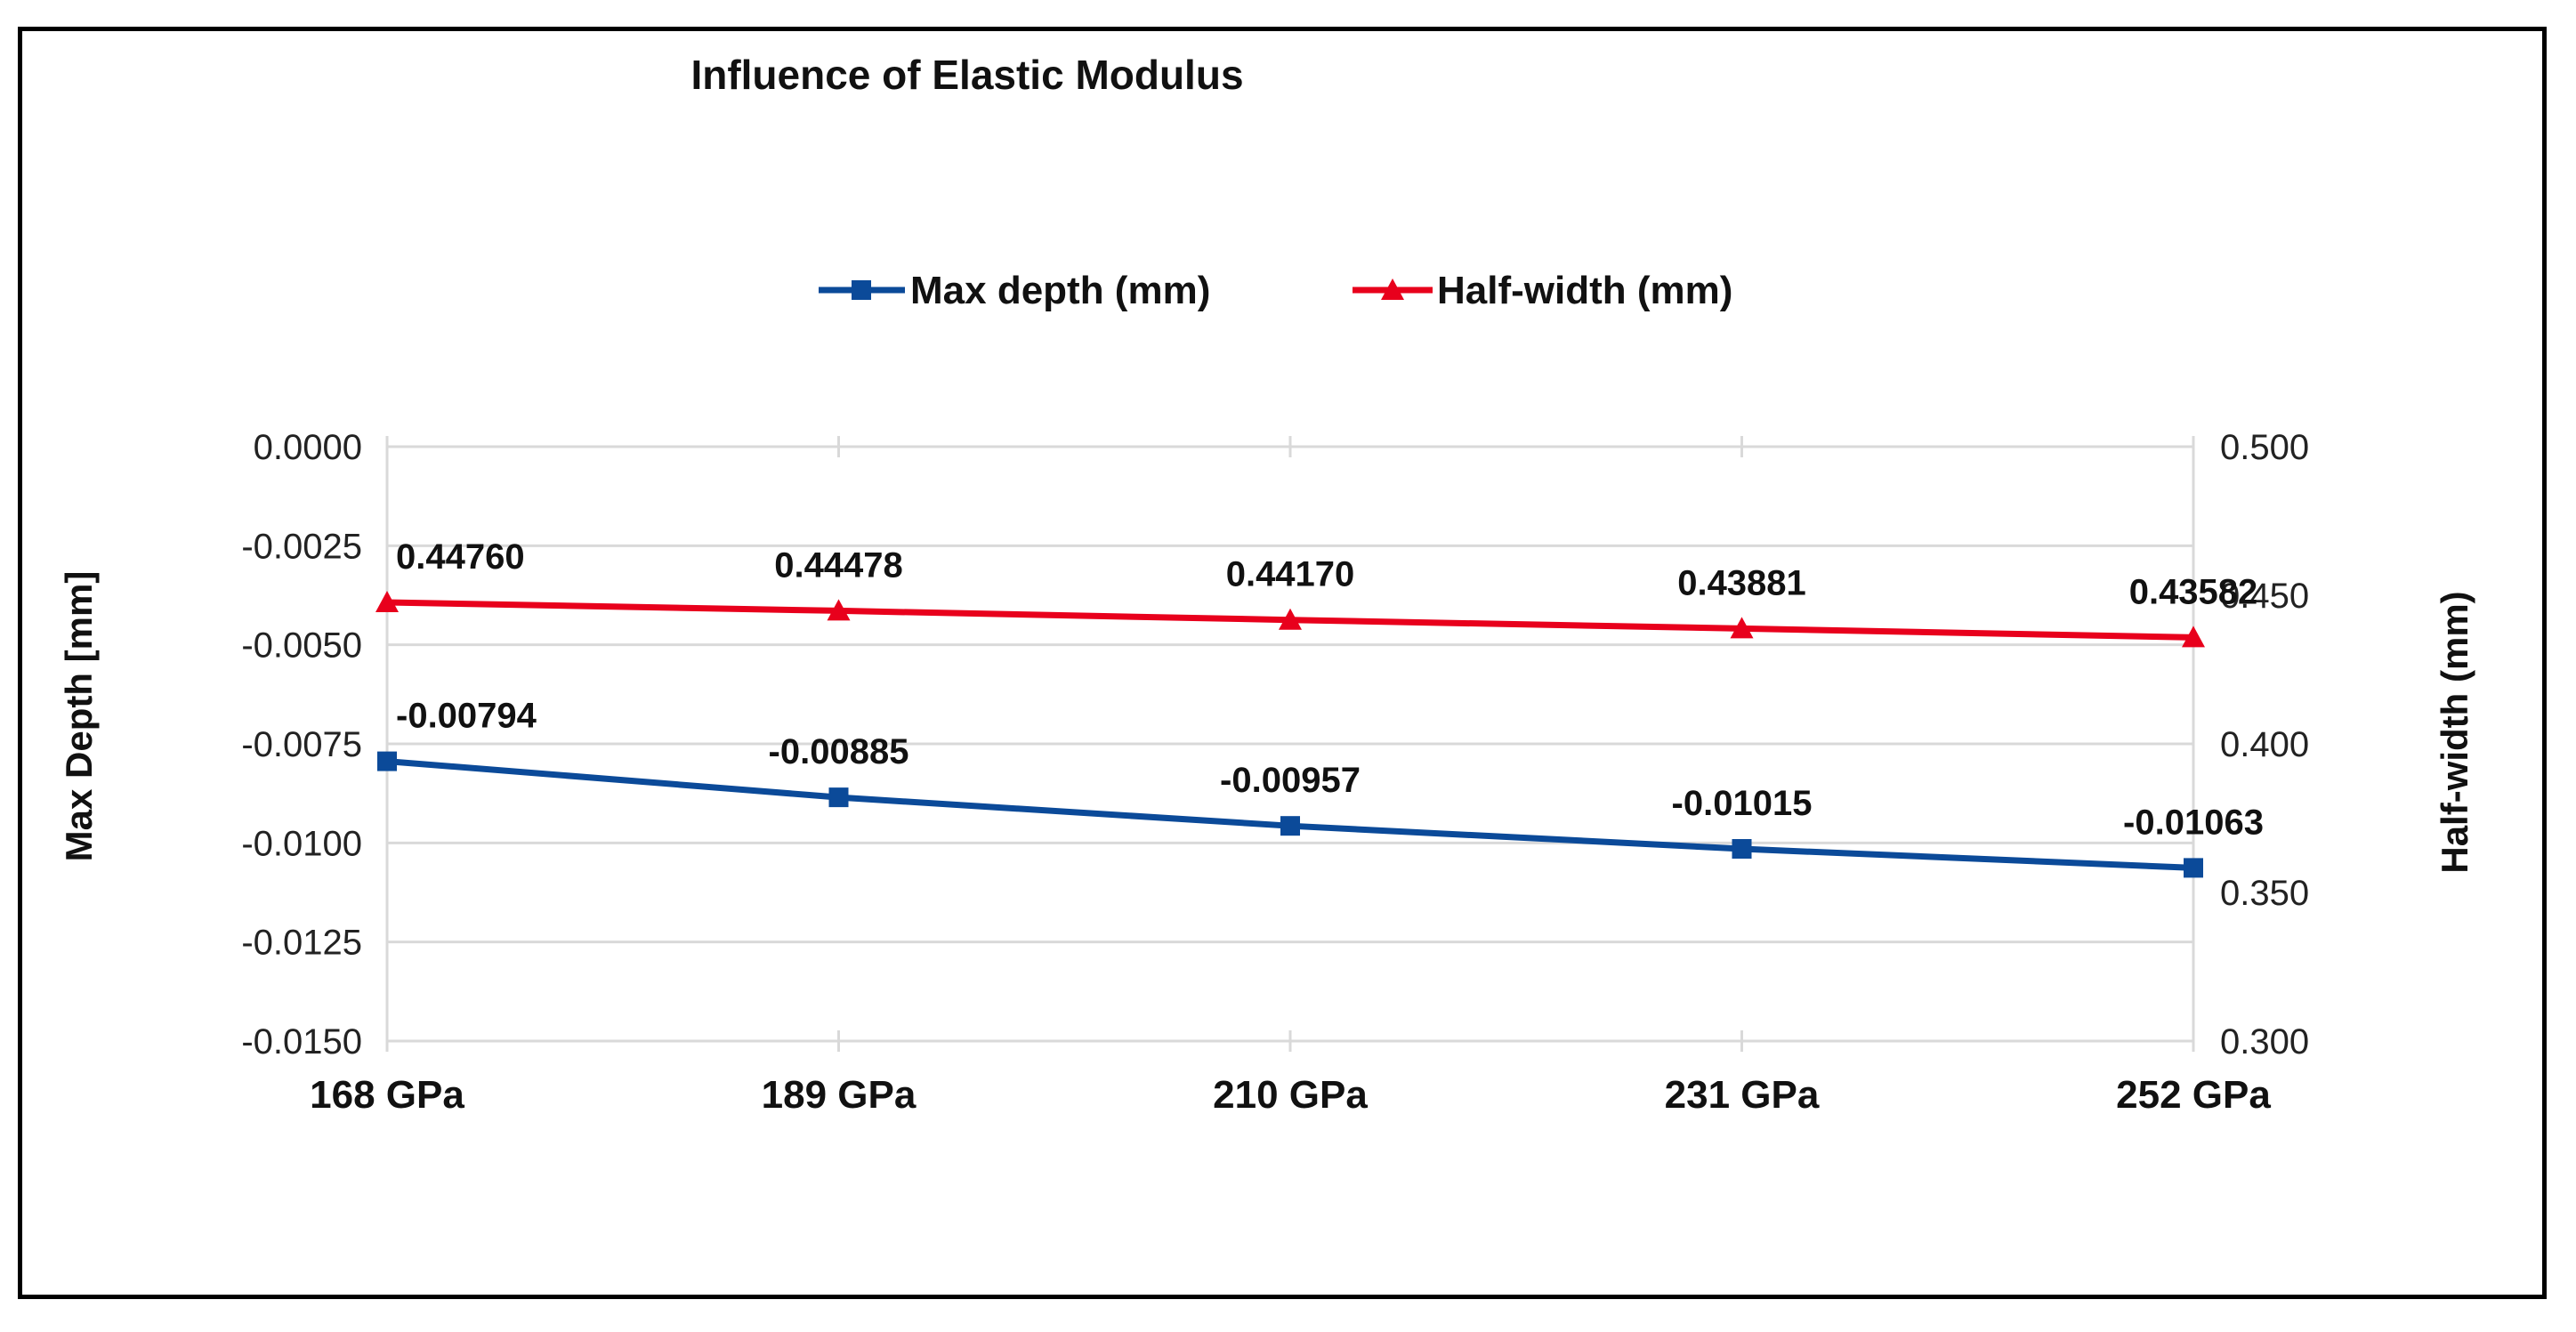 This screenshot has height=1332, width=2576. What do you see at coordinates (1741, 582) in the screenshot?
I see `data-label-half-width: 0.43881` at bounding box center [1741, 582].